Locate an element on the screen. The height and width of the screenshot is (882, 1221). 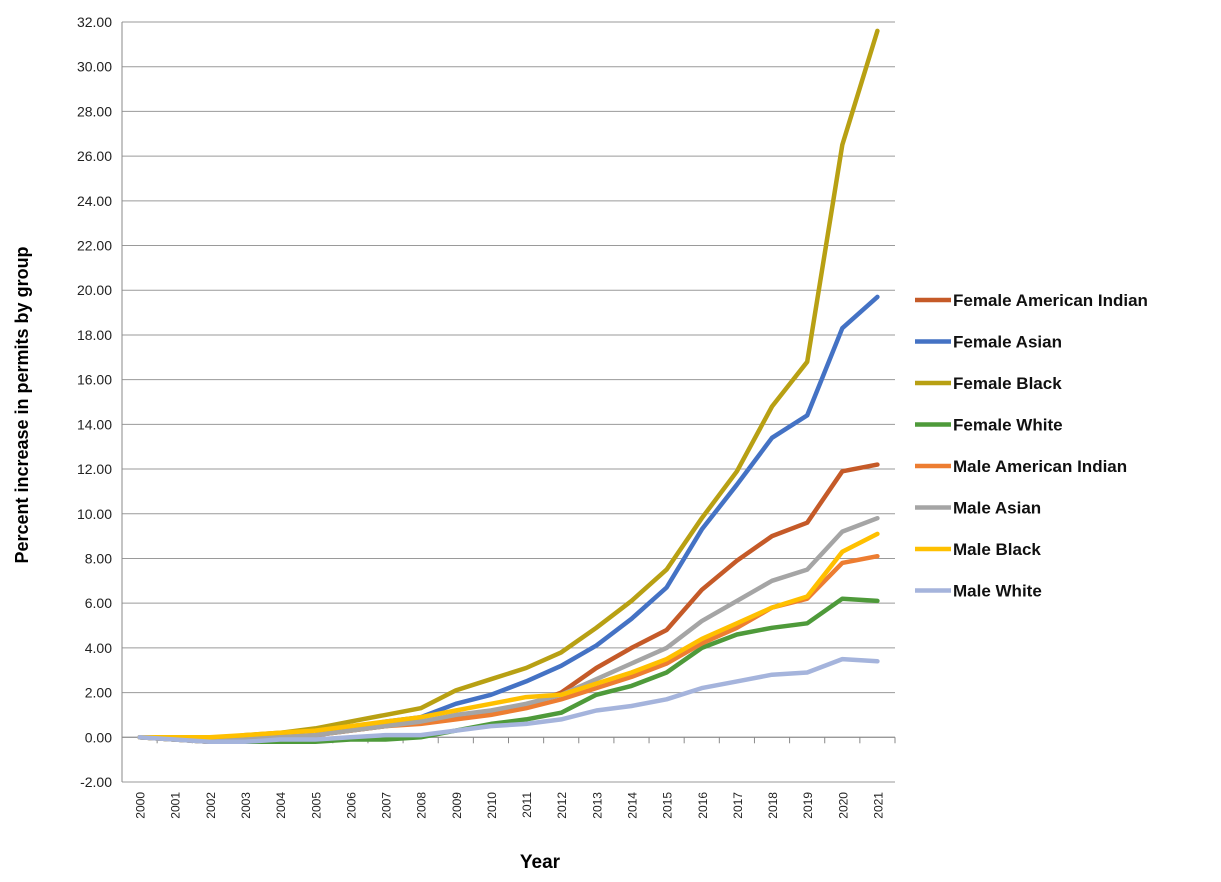
x-tick-label: 2012 is located at coordinates (562, 805).